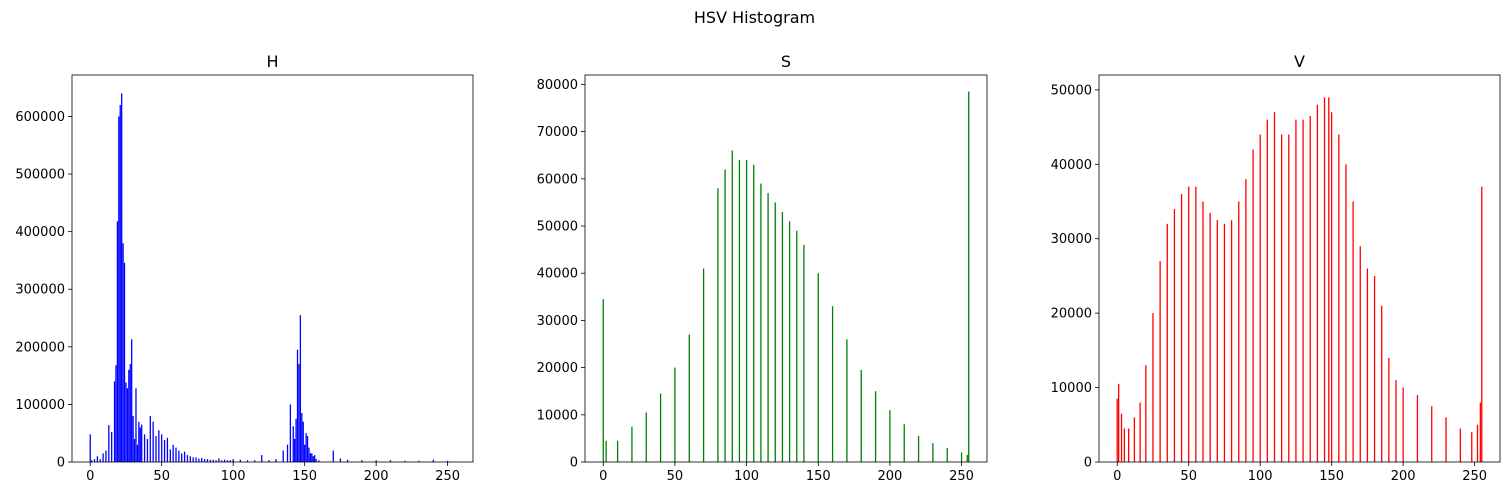  What do you see at coordinates (1403, 476) in the screenshot?
I see `histogram-v-x-tick-label: 200` at bounding box center [1403, 476].